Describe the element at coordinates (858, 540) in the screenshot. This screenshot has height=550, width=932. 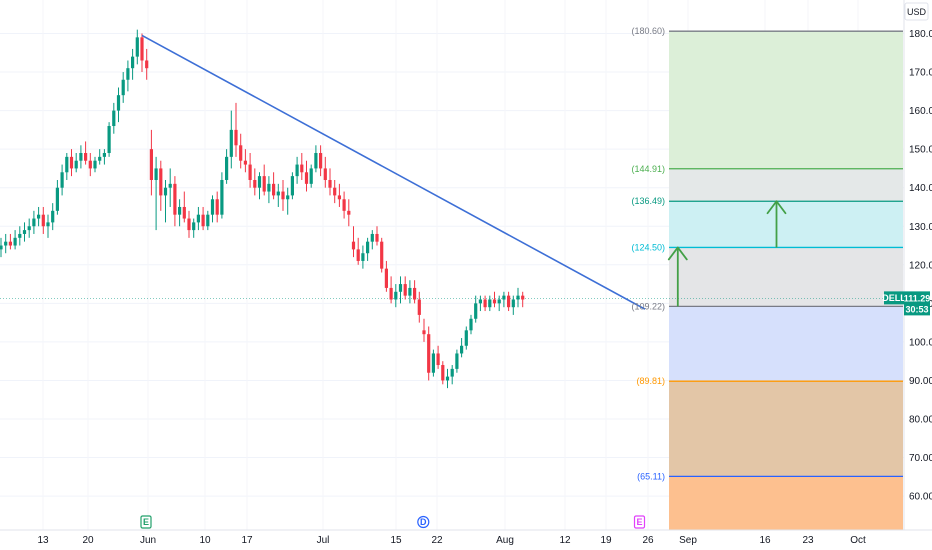
I see `x-tick-label: Oct` at that location.